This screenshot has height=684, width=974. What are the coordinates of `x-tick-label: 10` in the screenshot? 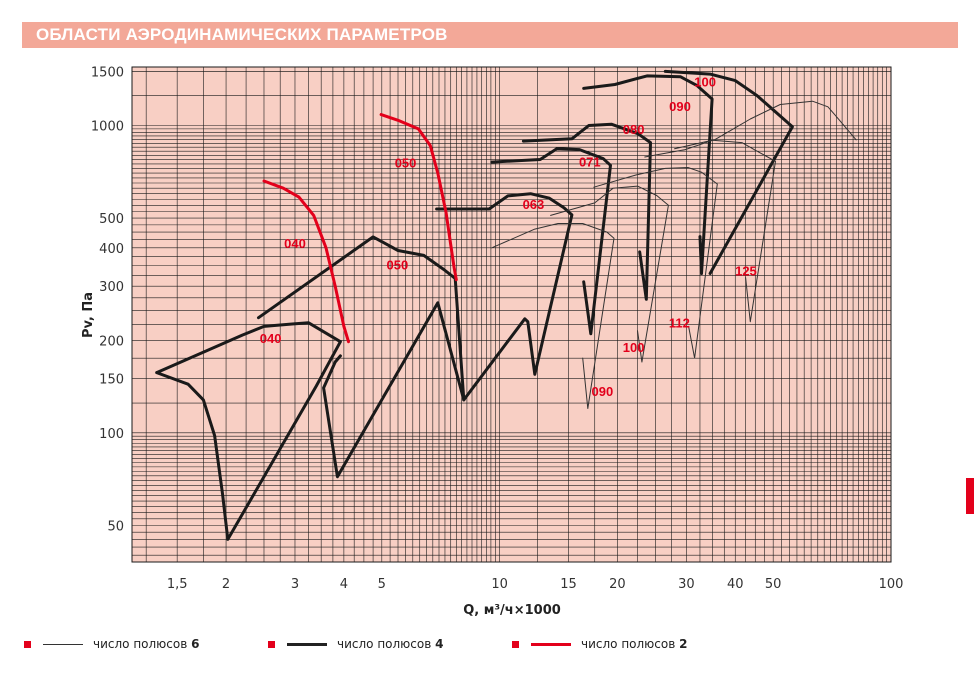 It's located at (499, 584).